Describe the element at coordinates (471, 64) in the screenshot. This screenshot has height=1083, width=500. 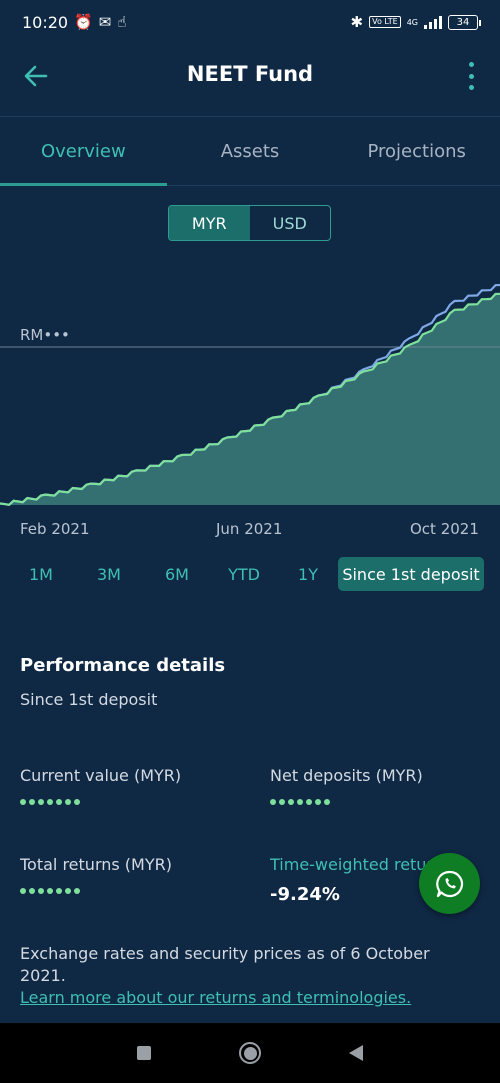
I see `more-vertical-icon` at that location.